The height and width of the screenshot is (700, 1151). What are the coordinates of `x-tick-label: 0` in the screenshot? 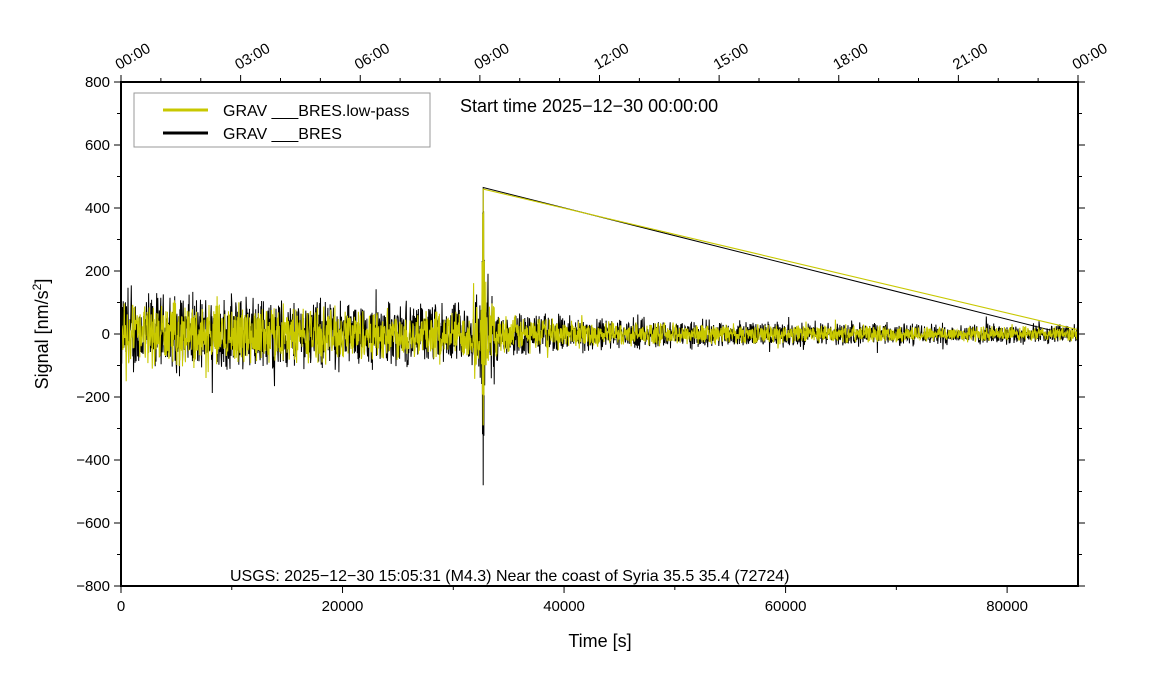 It's located at (121, 606).